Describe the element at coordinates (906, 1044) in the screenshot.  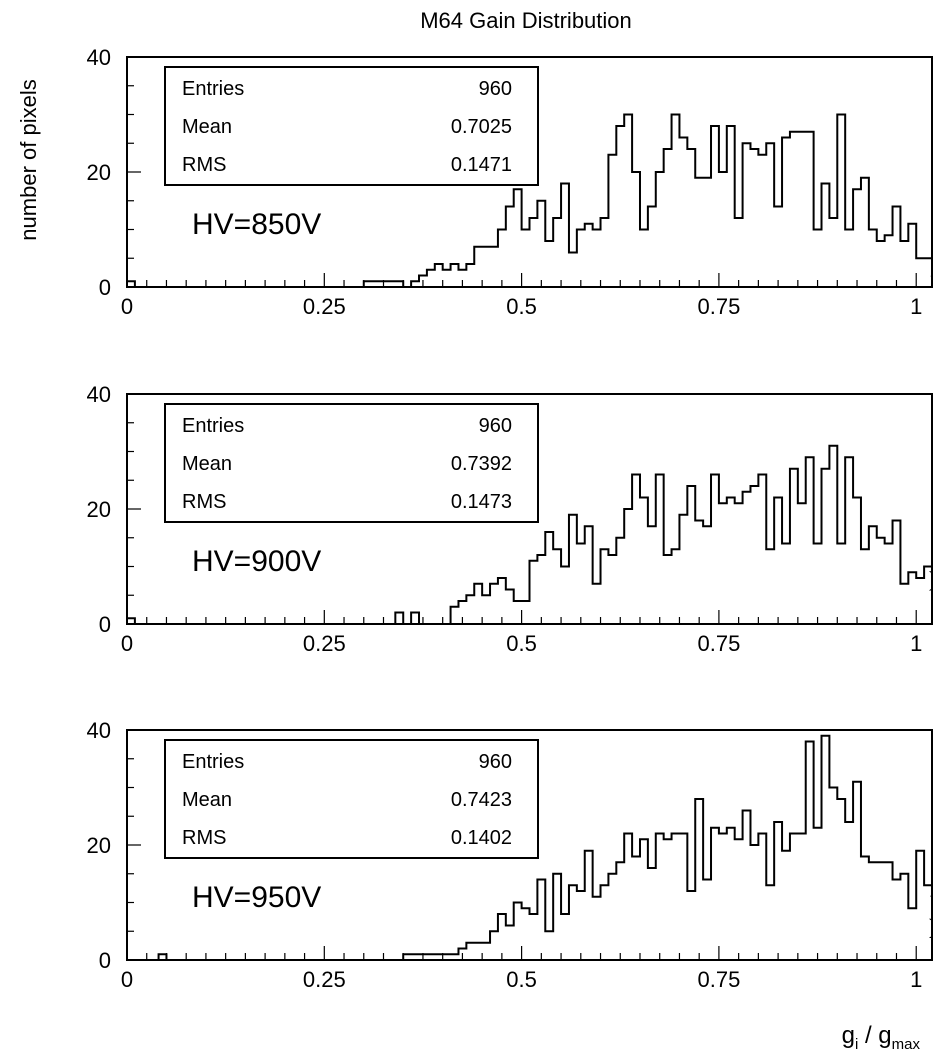
I see `x-label-sub-max: max` at that location.